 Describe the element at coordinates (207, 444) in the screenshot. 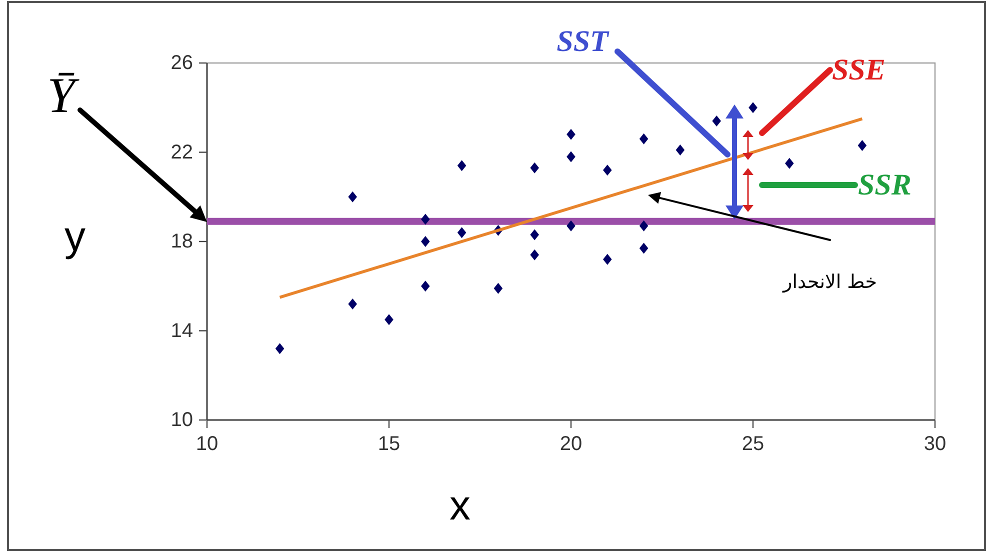

I see `x-tick-label: 10` at that location.